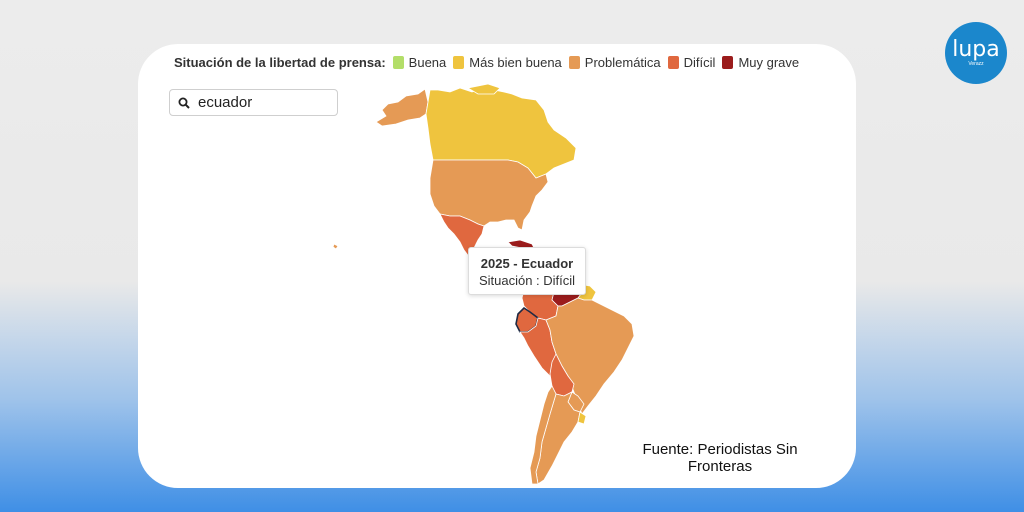  I want to click on legend-item-problematica: Problemática, so click(614, 62).